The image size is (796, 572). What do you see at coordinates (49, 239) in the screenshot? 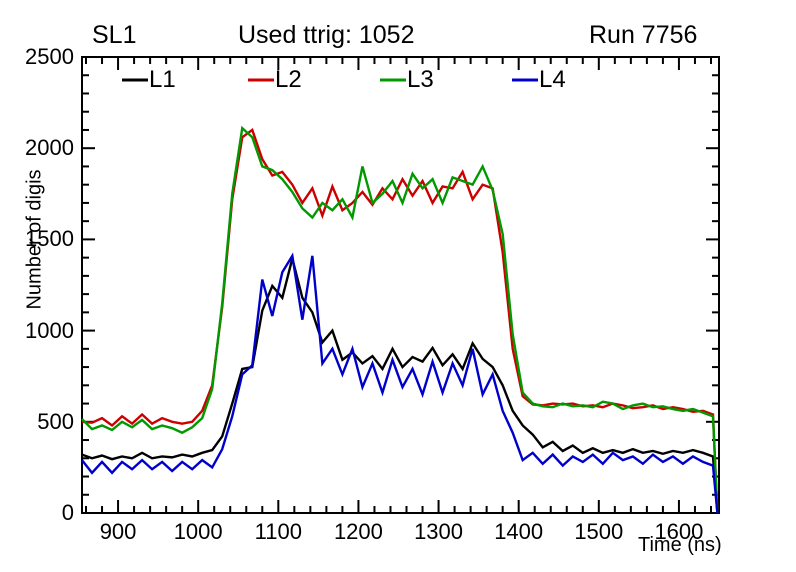
I see `y-tick-label: 1500` at bounding box center [49, 239].